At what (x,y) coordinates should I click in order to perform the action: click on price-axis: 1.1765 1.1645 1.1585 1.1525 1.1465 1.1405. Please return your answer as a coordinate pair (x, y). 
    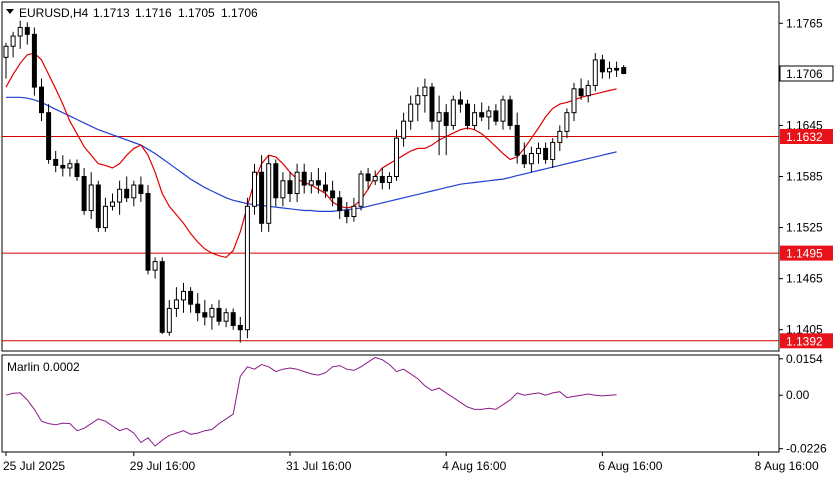
    Looking at the image, I should click on (801, 176).